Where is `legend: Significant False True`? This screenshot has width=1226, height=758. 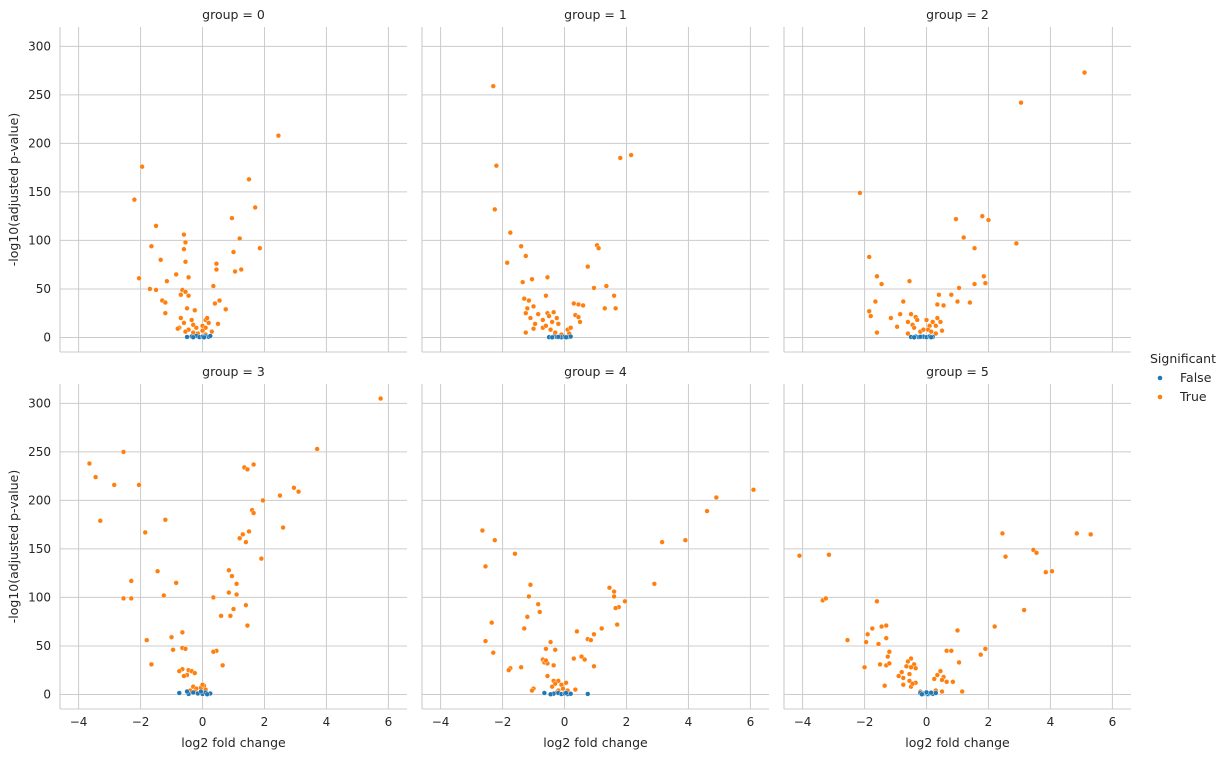 legend: Significant False True is located at coordinates (1183, 377).